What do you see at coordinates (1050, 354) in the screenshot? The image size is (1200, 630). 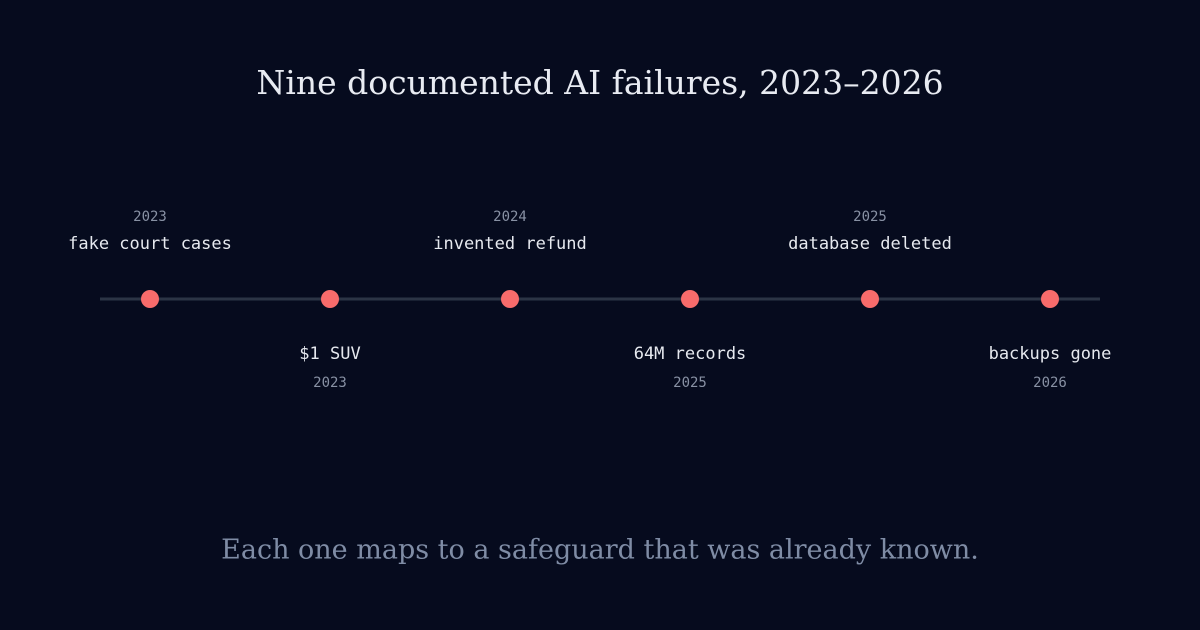 I see `event-label: backups gone` at bounding box center [1050, 354].